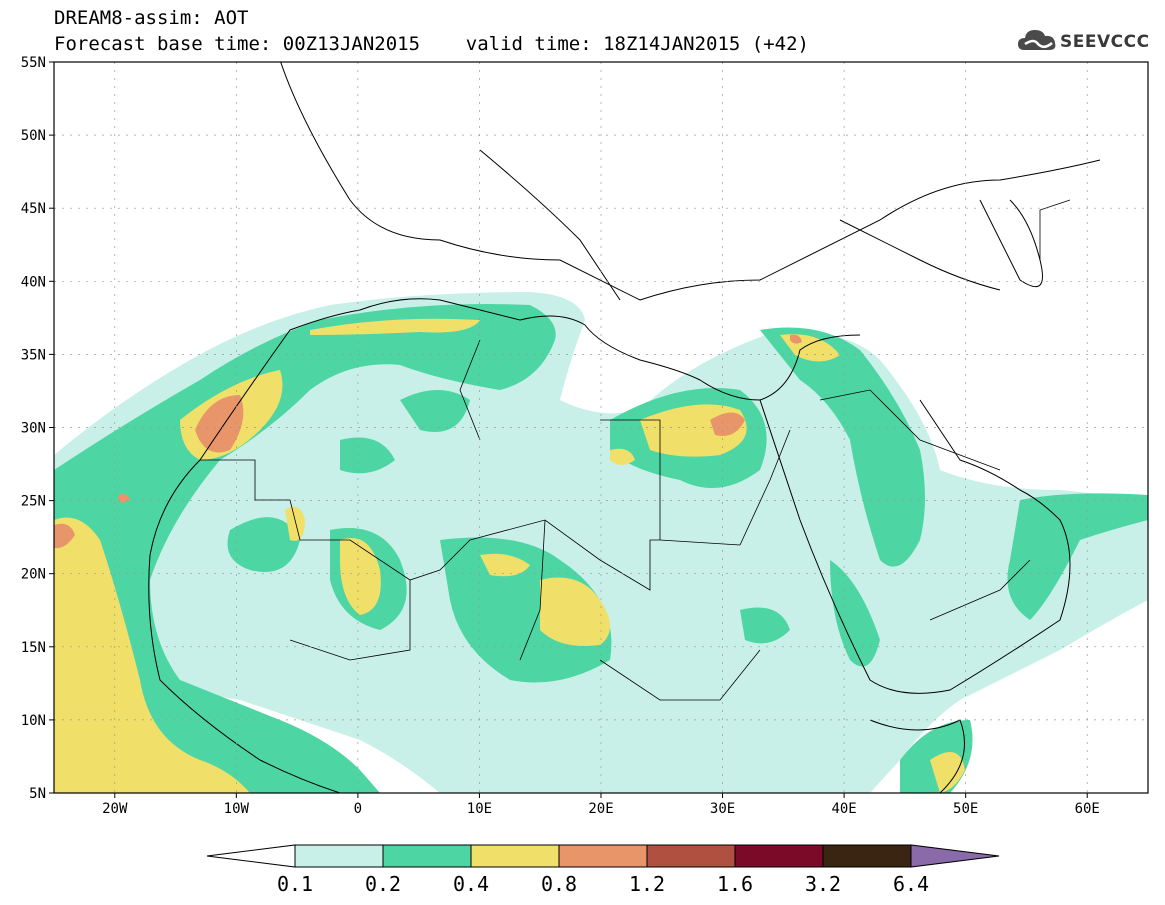  I want to click on lat-label: 15N, so click(33, 648).